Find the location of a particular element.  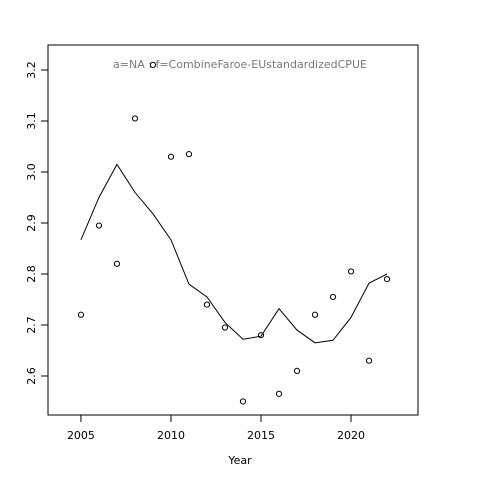

chart-title: a=NA : f=CombineFaroe-EUstandardizedCPUE is located at coordinates (240, 64).